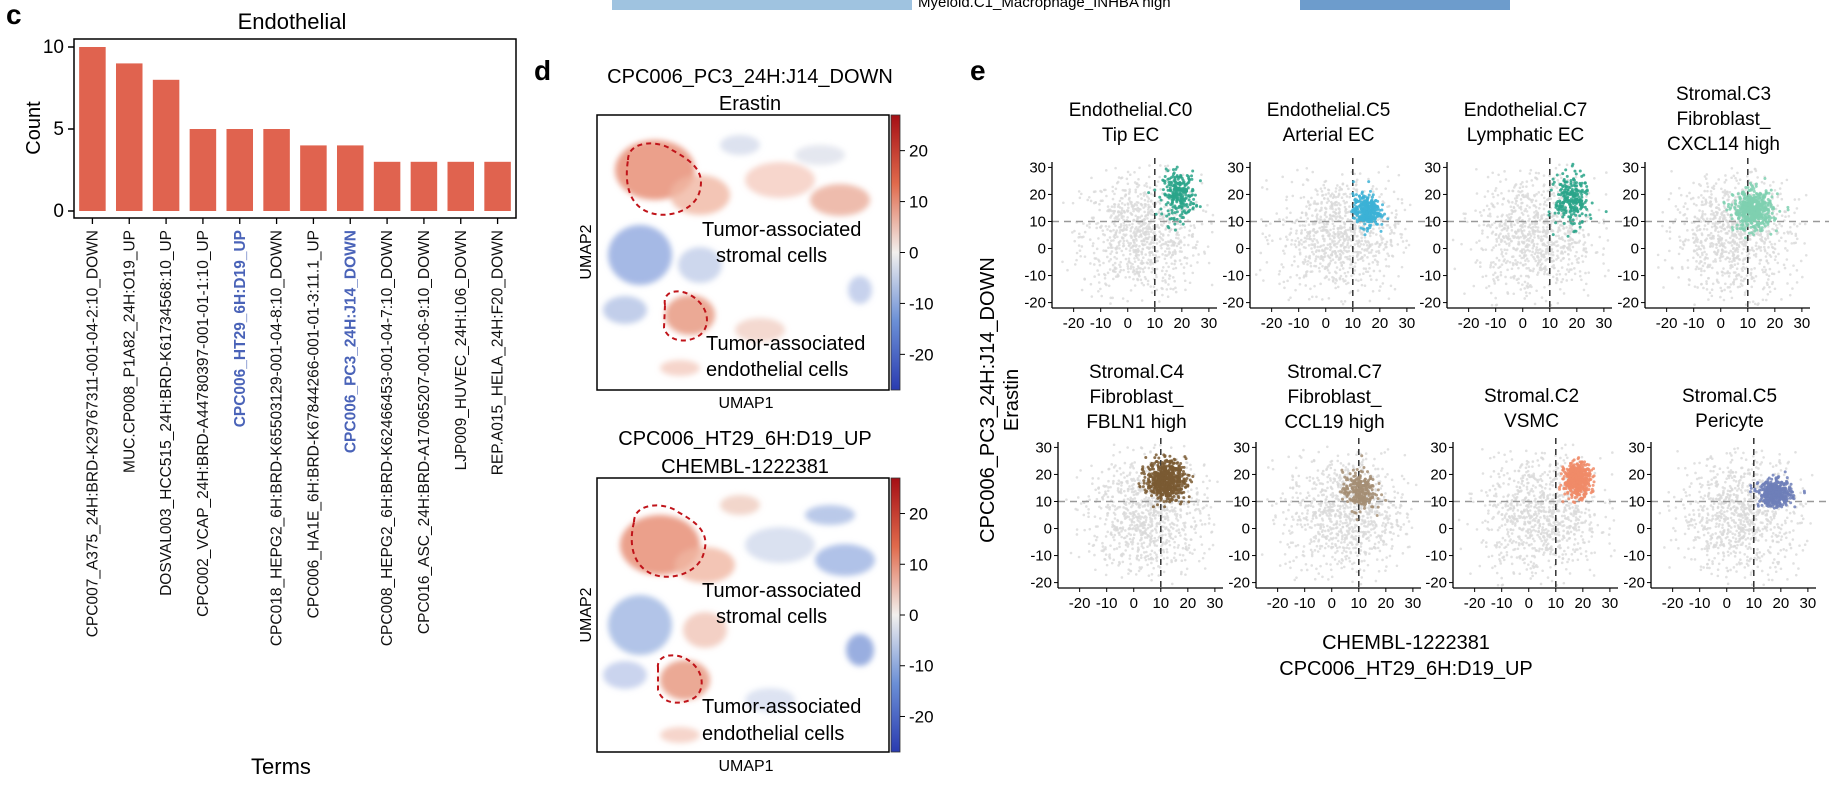  What do you see at coordinates (918, 514) in the screenshot?
I see `colorbar-tick-label: 20` at bounding box center [918, 514].